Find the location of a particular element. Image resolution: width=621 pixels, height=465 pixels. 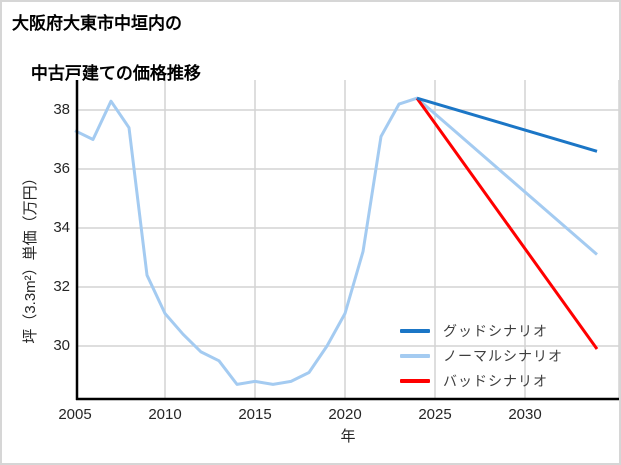

y-tick-36: 36 is located at coordinates (61, 168).